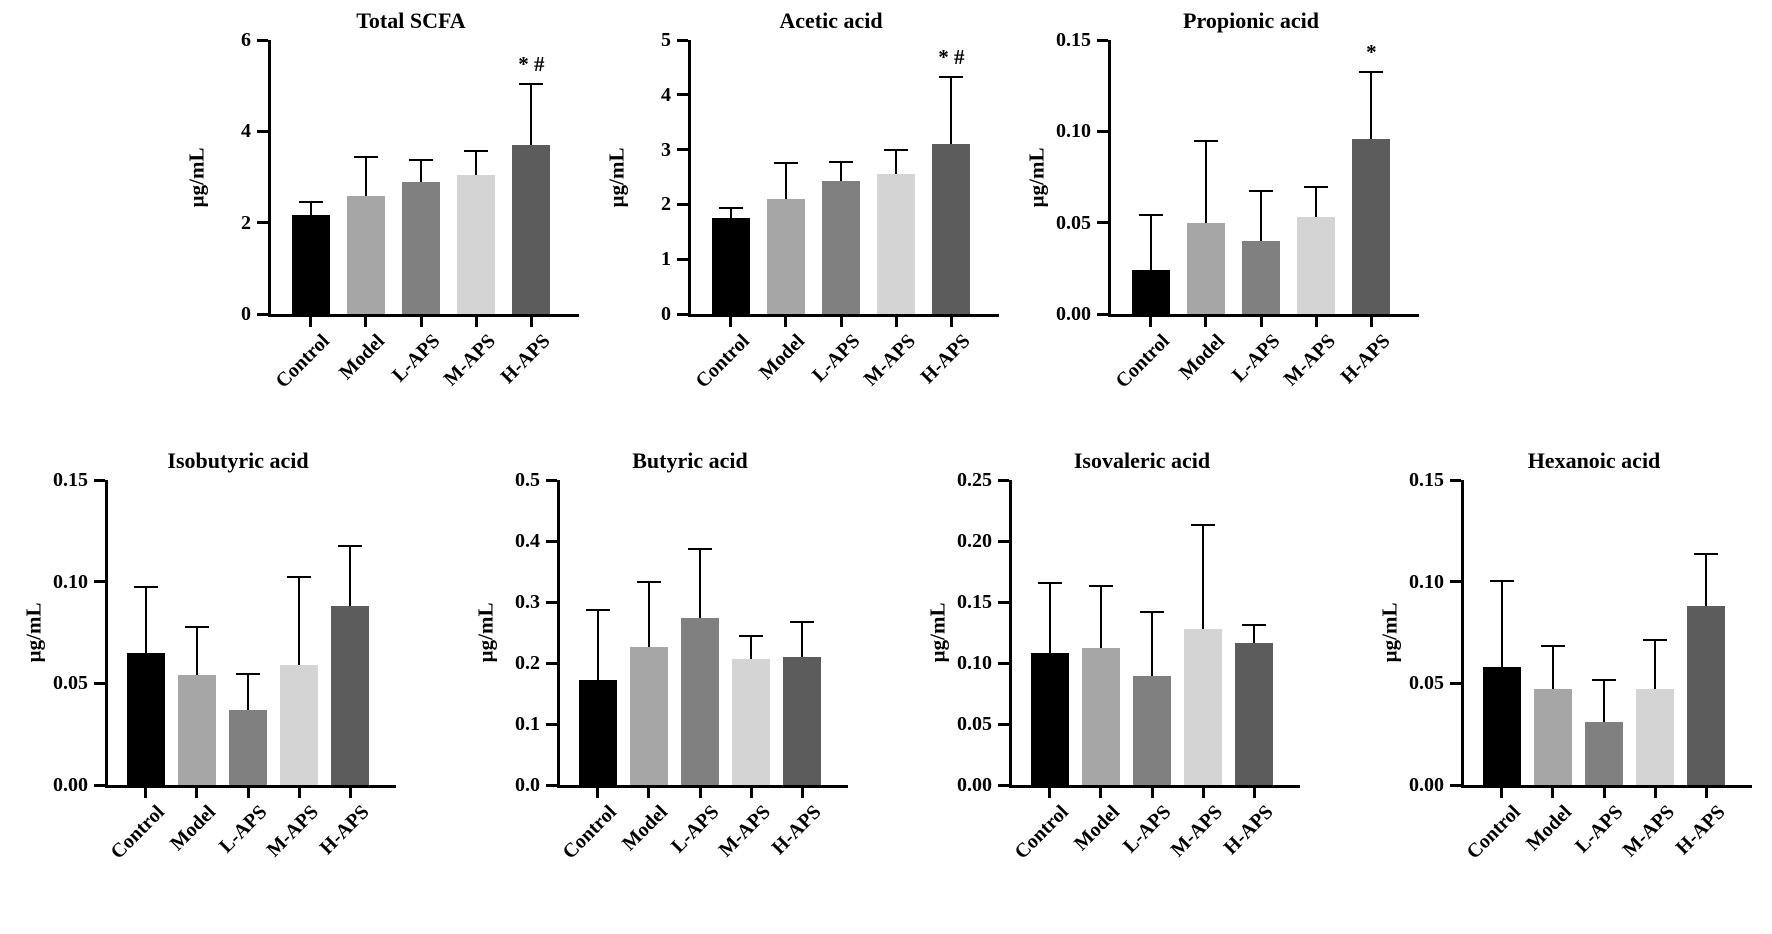 Image resolution: width=1772 pixels, height=934 pixels. I want to click on y-tick-label: 6, so click(246, 40).